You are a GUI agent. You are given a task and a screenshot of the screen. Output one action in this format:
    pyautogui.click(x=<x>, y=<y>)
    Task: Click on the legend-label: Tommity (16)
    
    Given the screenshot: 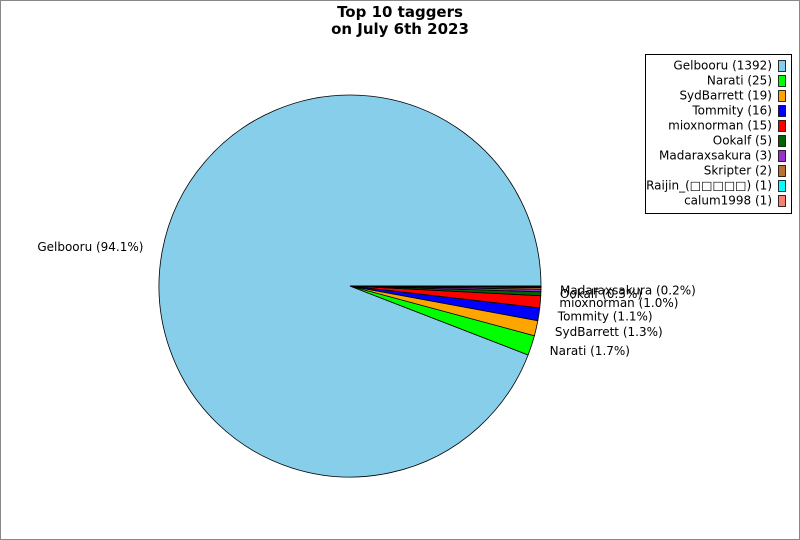 What is the action you would take?
    pyautogui.click(x=731, y=111)
    